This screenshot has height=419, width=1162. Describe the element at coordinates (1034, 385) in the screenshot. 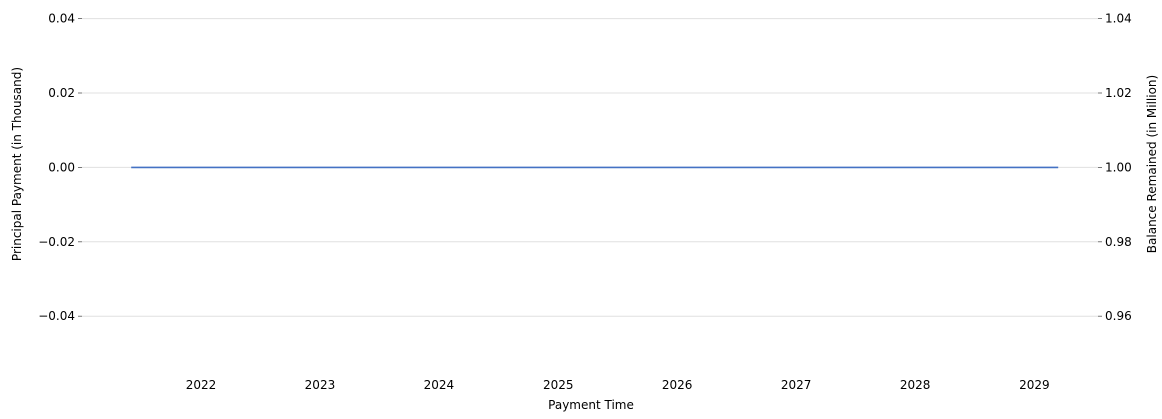

I see `x-tick-label: 2029` at that location.